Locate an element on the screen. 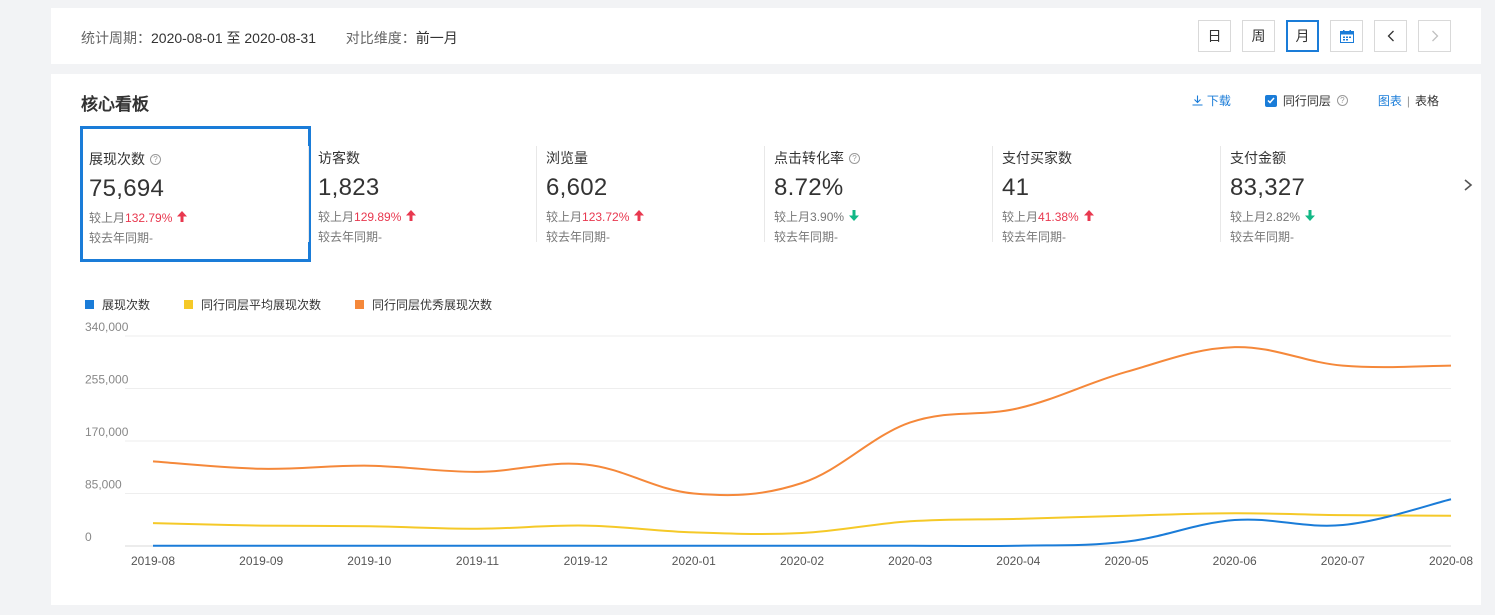 This screenshot has height=615, width=1495. panel-tools: 下载 同行同层 ? 图表 | 表格 is located at coordinates (1315, 100).